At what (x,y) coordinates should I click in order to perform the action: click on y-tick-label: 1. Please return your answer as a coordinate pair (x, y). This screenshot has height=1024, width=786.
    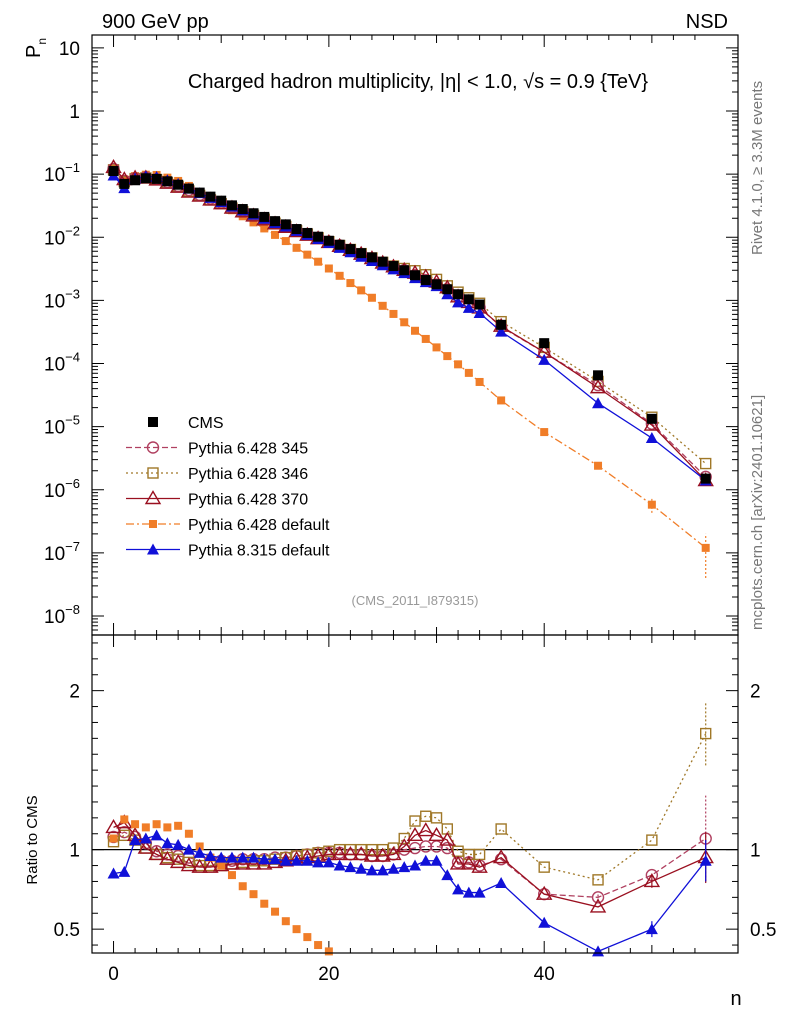
    Looking at the image, I should click on (74, 112).